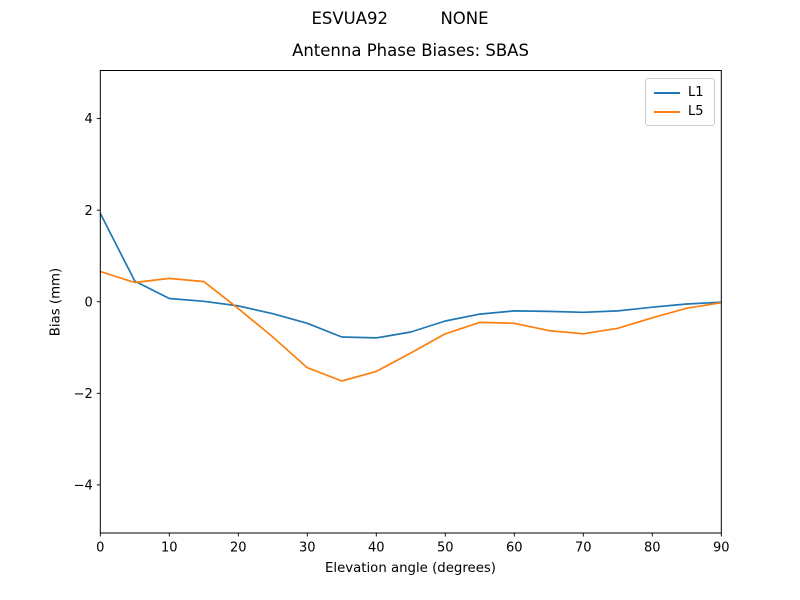  I want to click on x-tick-label: 10, so click(169, 548).